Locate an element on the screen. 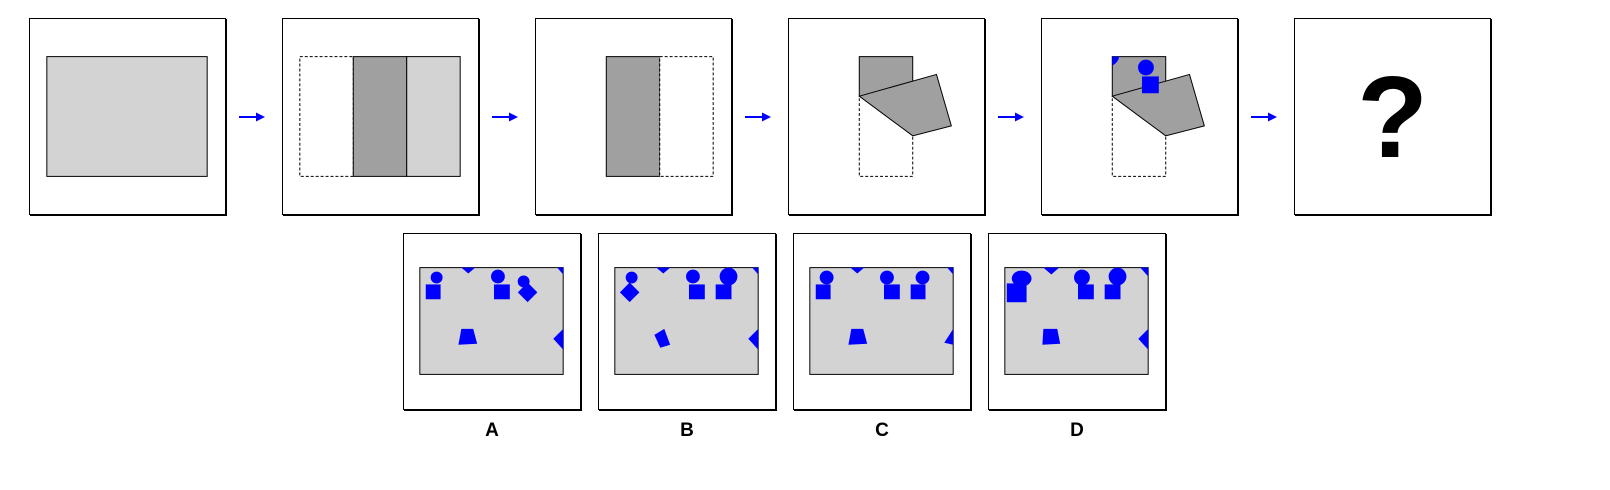  step-4-panel is located at coordinates (886, 116).